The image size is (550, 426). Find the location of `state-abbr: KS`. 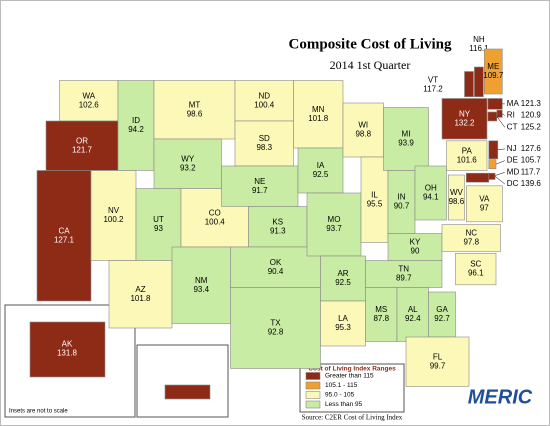

state-abbr: KS is located at coordinates (277, 221).